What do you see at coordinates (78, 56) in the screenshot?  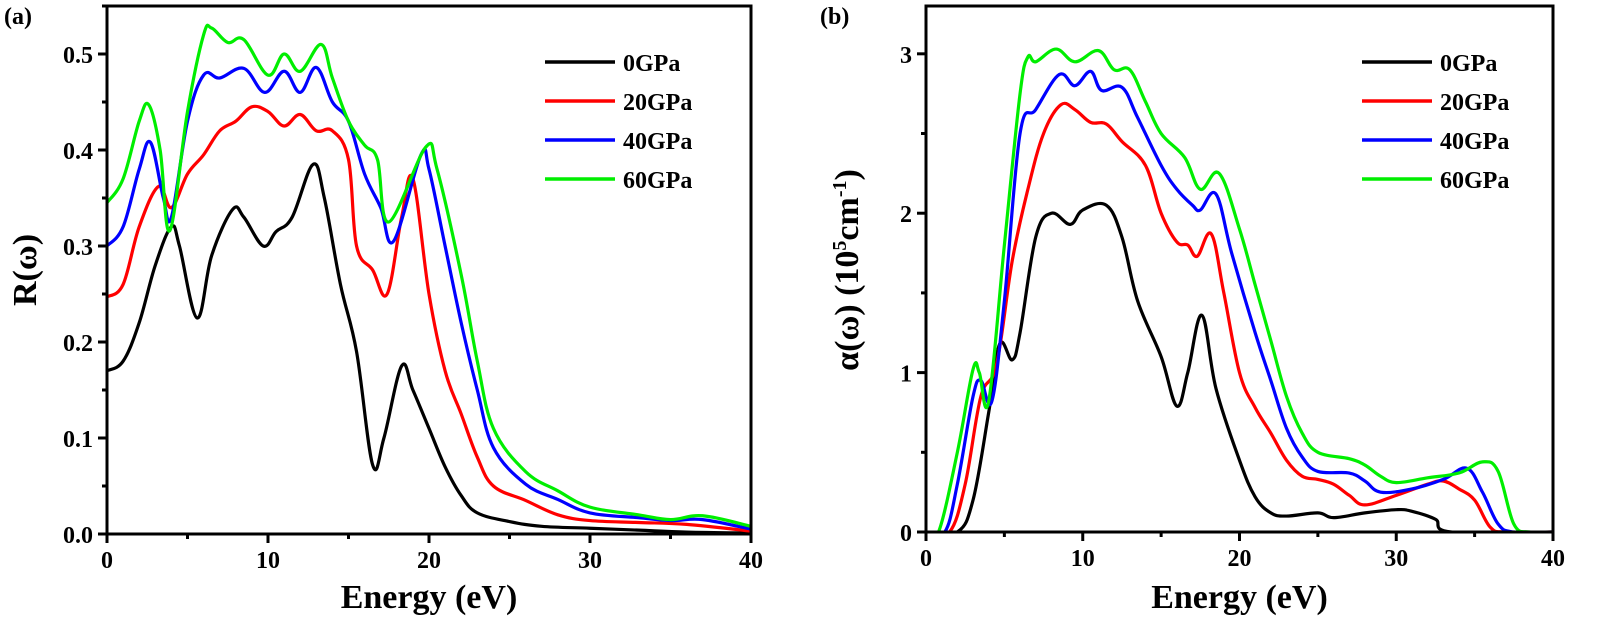 I see `y-tick-label: 0.5` at bounding box center [78, 56].